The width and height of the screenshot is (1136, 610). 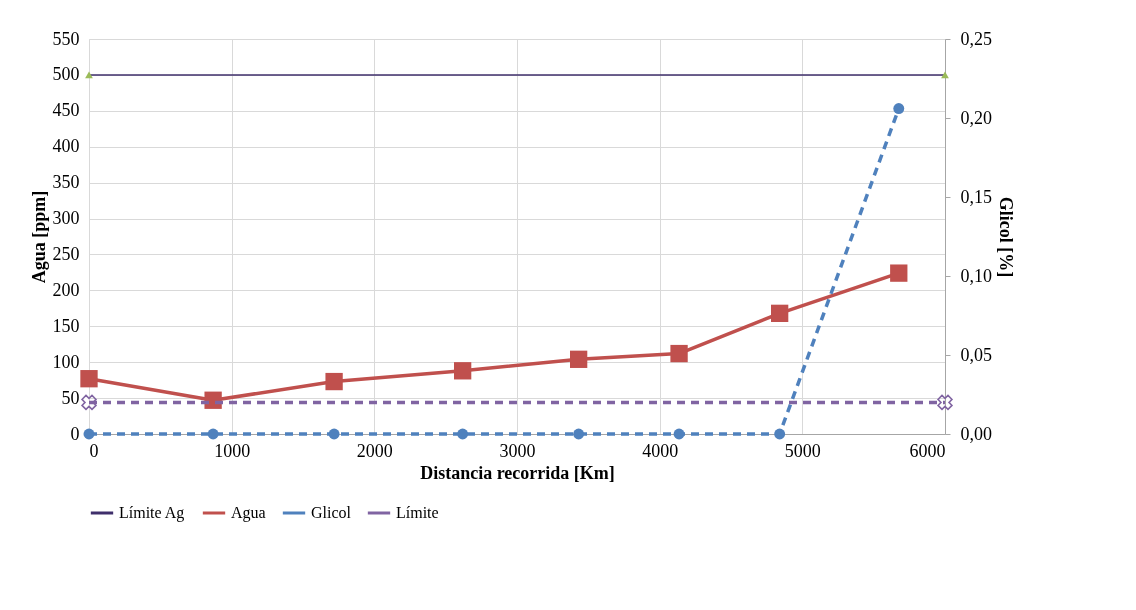 What do you see at coordinates (976, 117) in the screenshot?
I see `y2-tick-label: 0,20` at bounding box center [976, 117].